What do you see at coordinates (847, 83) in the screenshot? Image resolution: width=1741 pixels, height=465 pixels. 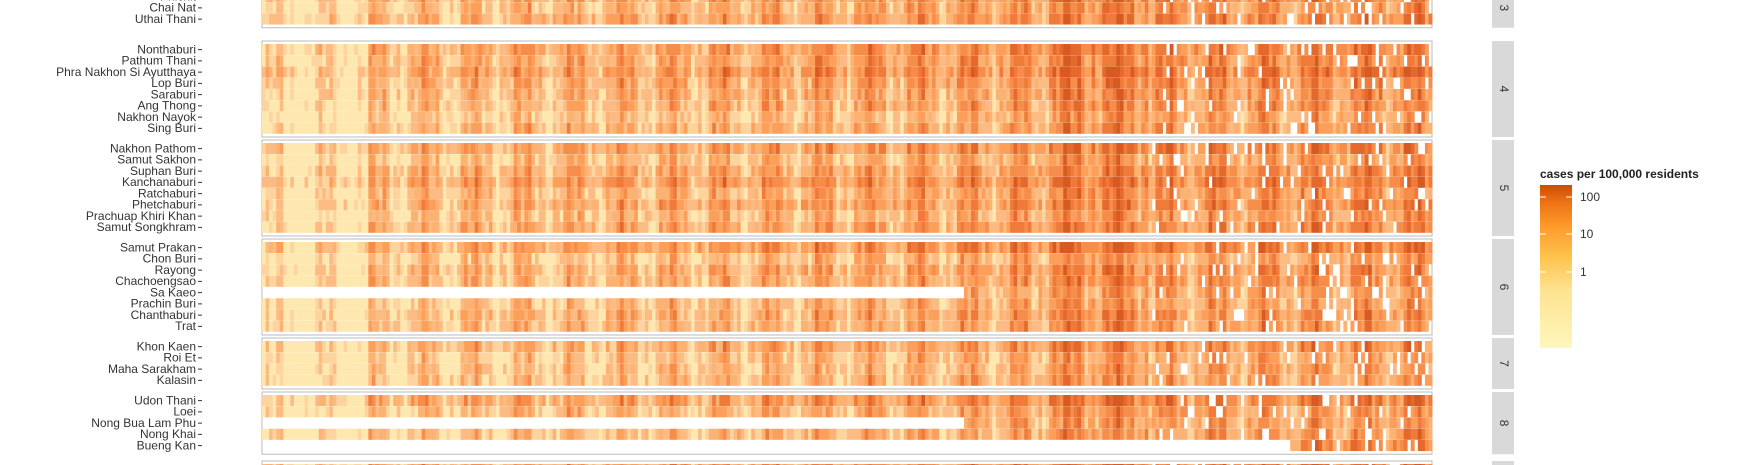 I see `heatmap-row` at bounding box center [847, 83].